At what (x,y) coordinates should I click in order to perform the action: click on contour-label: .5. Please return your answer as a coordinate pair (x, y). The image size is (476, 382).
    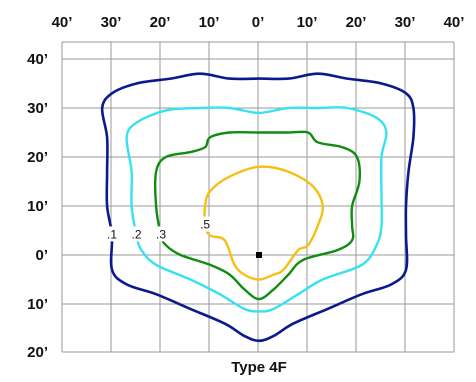
    Looking at the image, I should click on (205, 225).